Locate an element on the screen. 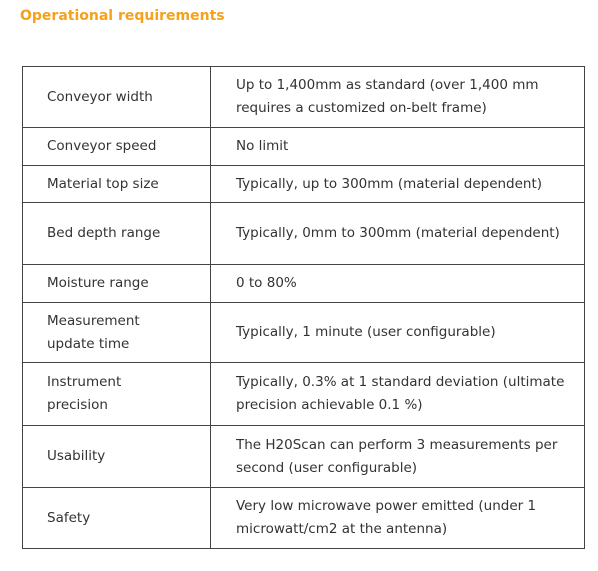 The width and height of the screenshot is (598, 571). row-label: Conveyor width is located at coordinates (116, 97).